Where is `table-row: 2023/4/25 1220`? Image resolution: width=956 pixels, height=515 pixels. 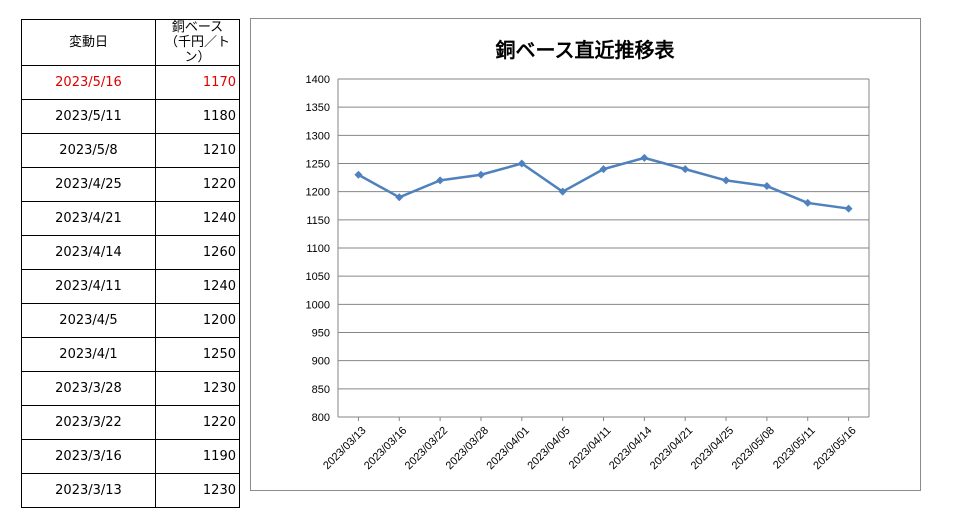
table-row: 2023/4/25 1220 is located at coordinates (130, 184).